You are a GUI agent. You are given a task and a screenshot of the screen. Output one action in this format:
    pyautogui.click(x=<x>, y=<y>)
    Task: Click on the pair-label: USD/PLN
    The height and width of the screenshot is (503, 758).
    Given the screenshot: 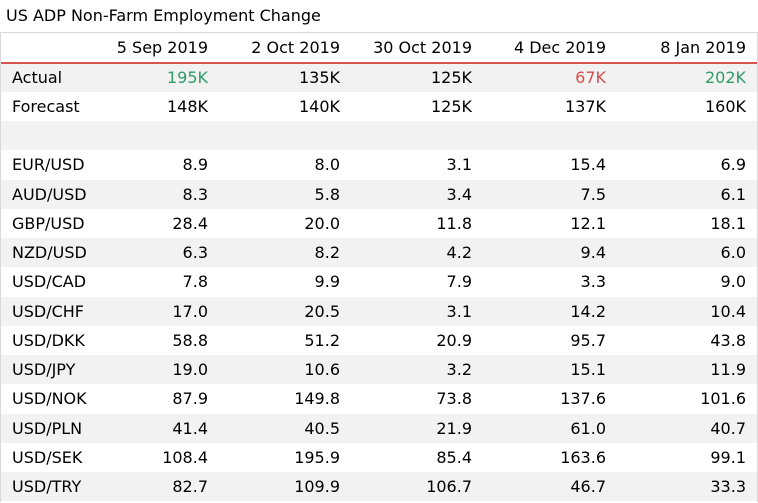 What is the action you would take?
    pyautogui.click(x=47, y=428)
    